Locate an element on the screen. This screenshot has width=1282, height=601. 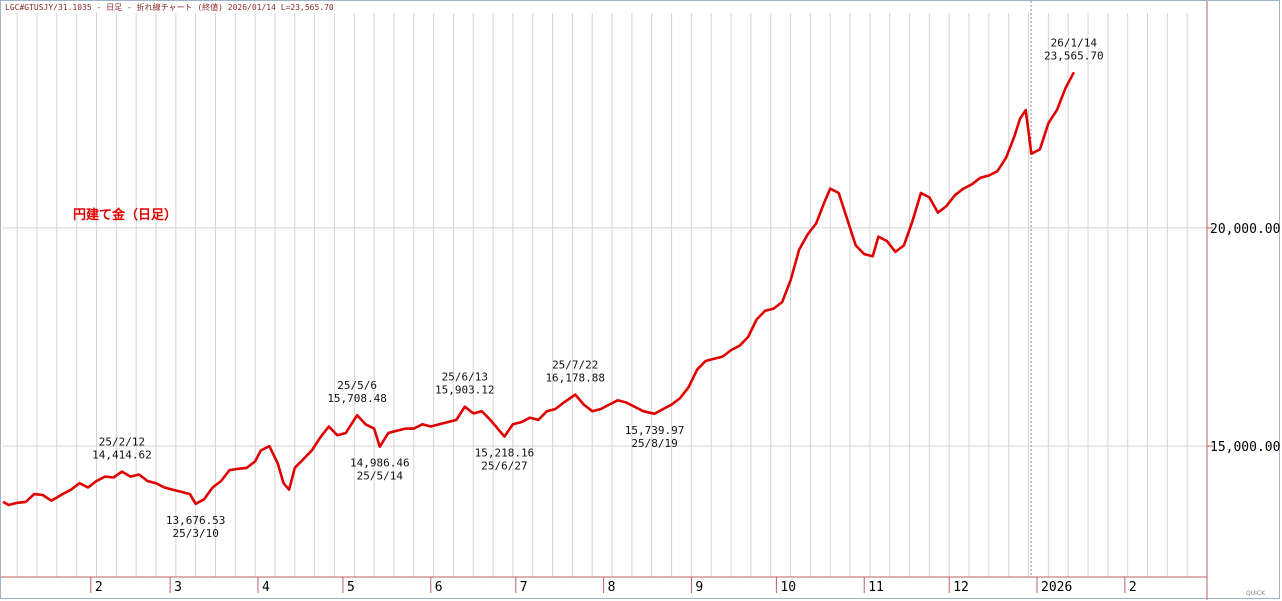
x-tick-label: 11 is located at coordinates (876, 587).